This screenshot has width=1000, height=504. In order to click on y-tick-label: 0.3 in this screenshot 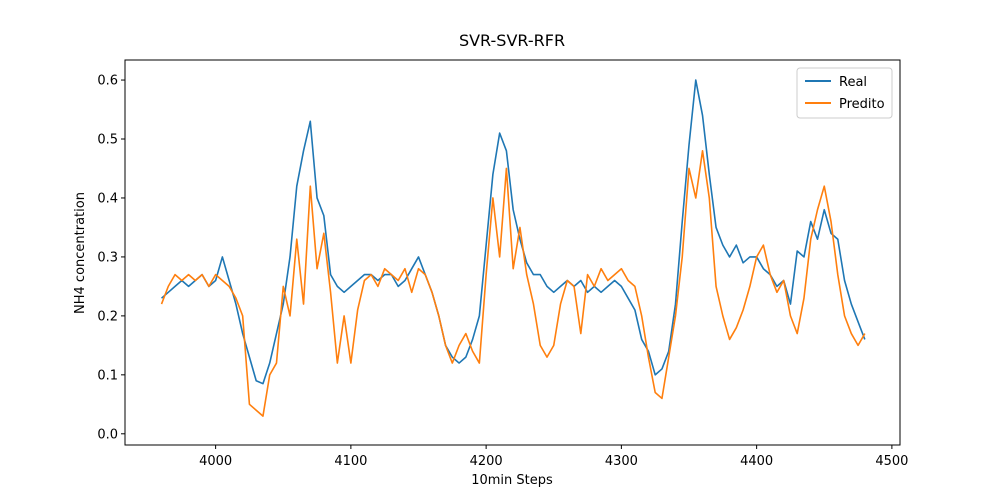, I will do `click(107, 257)`.